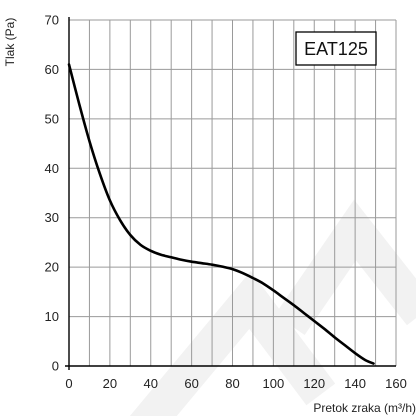  What do you see at coordinates (52, 267) in the screenshot?
I see `y-tick-label: 20` at bounding box center [52, 267].